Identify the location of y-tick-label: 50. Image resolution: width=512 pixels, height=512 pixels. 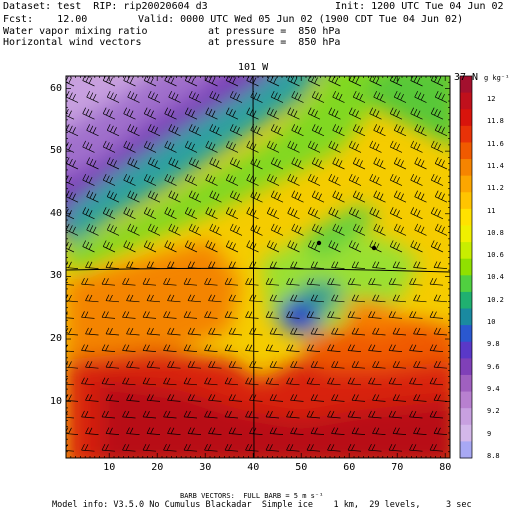
(56, 151).